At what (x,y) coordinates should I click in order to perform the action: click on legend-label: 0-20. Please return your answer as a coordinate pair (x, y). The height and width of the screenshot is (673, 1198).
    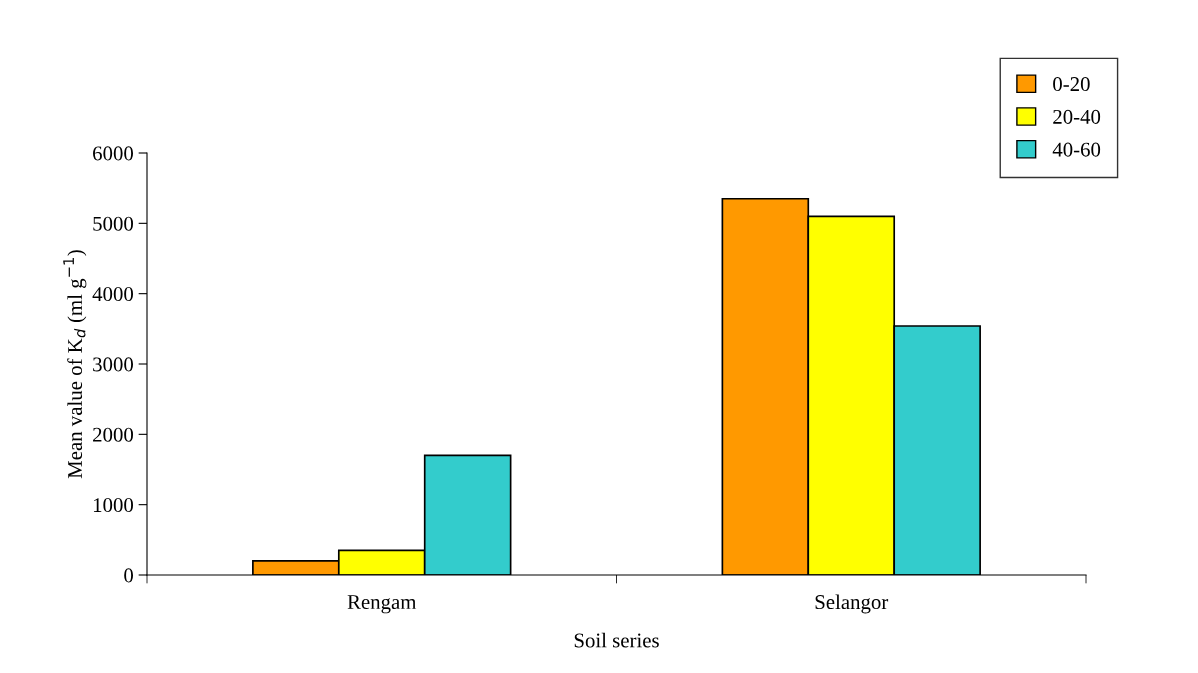
    Looking at the image, I should click on (1071, 84).